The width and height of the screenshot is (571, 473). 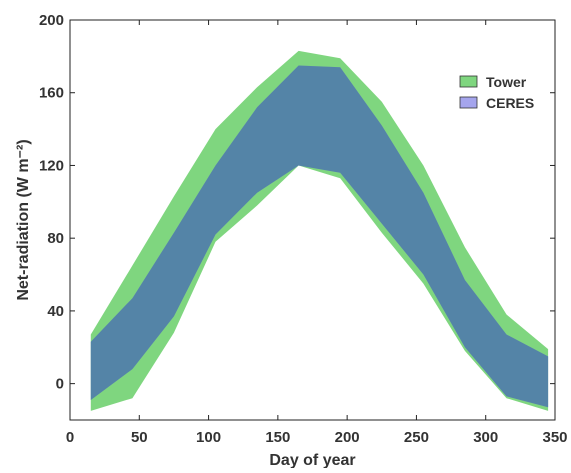 What do you see at coordinates (554, 437) in the screenshot?
I see `x-tick-label: 350` at bounding box center [554, 437].